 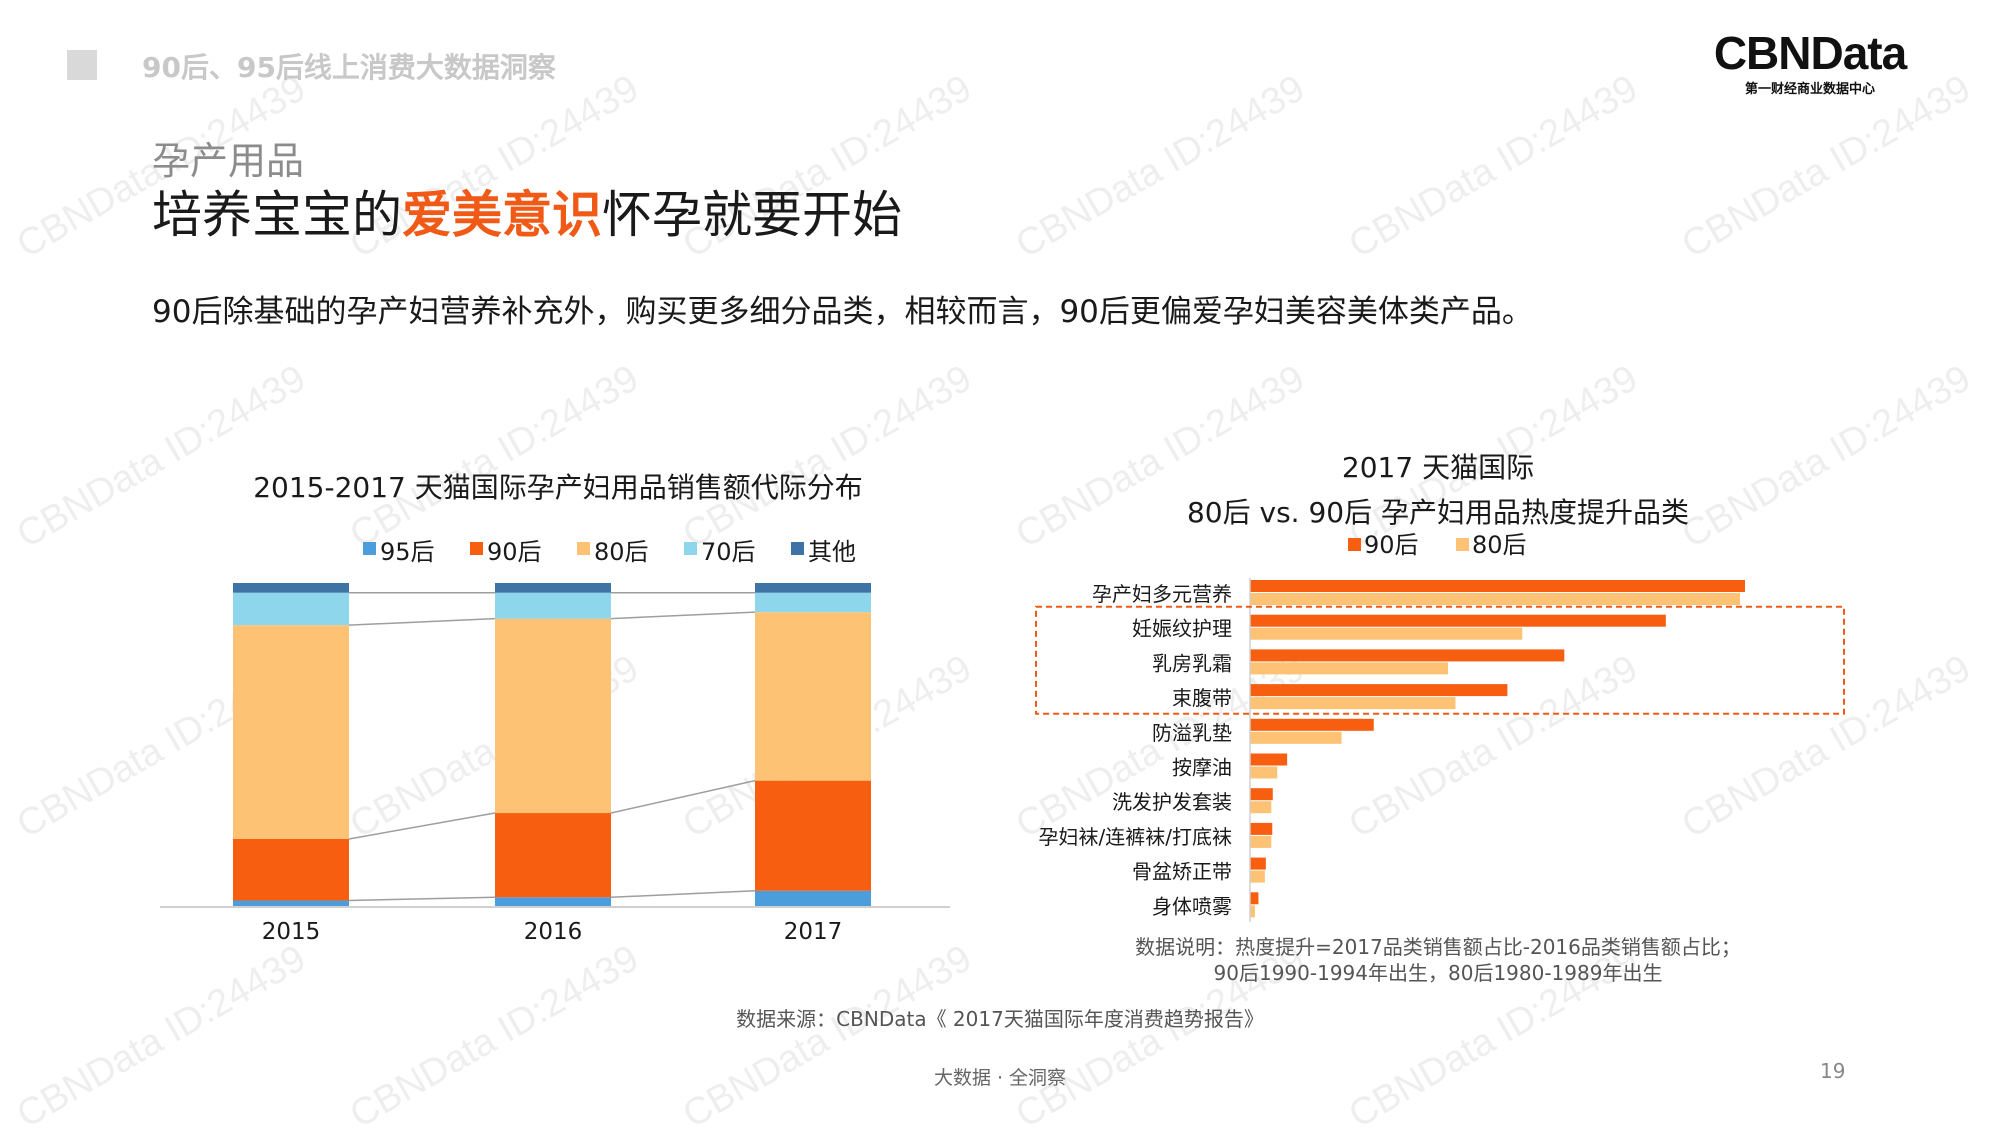 I want to click on header-title: 90后、95后线上消费大数据洞察, so click(x=349, y=67).